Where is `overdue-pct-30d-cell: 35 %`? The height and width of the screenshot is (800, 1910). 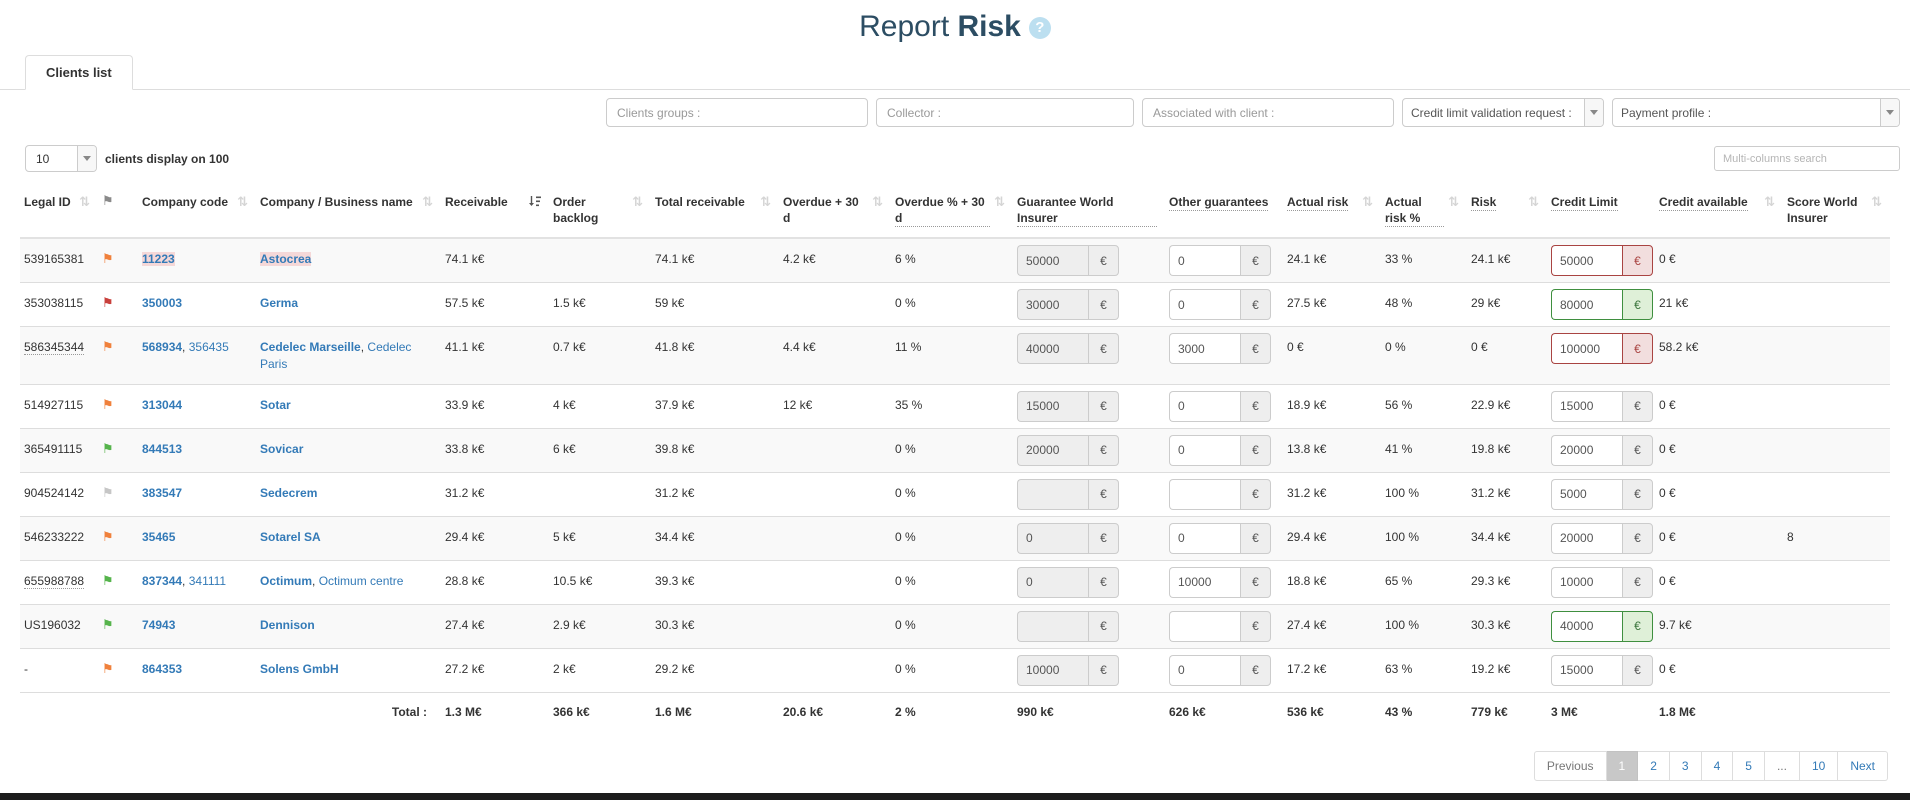
overdue-pct-30d-cell: 35 % is located at coordinates (952, 406).